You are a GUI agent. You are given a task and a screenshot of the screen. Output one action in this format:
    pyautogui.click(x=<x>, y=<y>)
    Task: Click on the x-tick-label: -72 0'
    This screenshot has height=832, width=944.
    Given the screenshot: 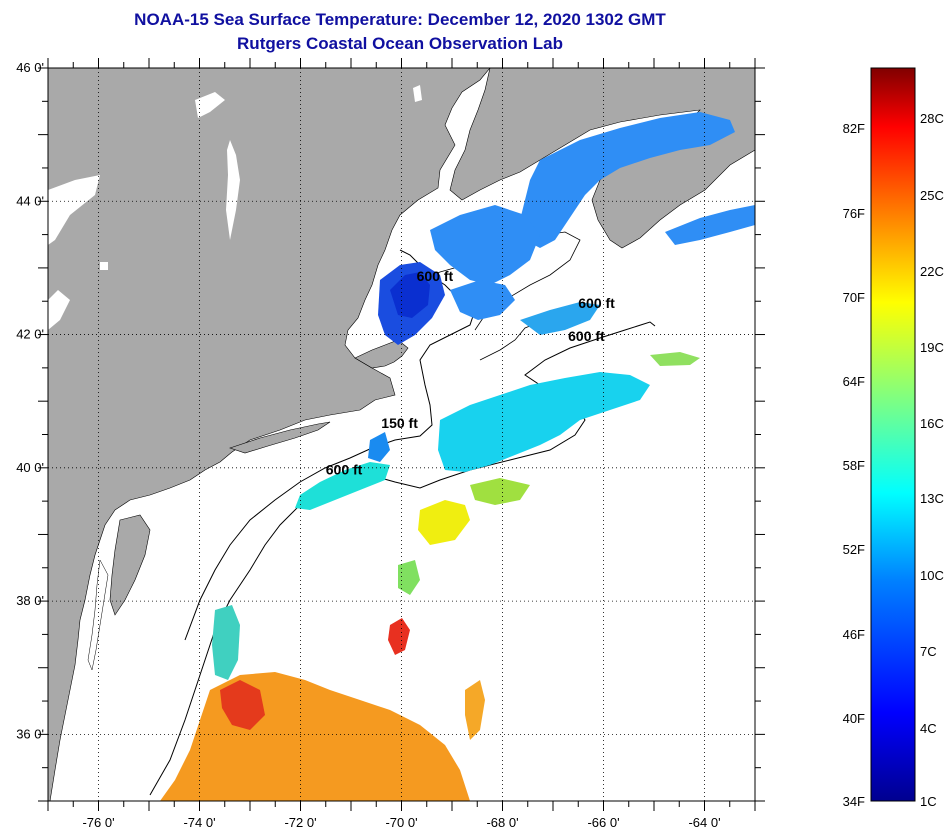 What is the action you would take?
    pyautogui.click(x=300, y=822)
    